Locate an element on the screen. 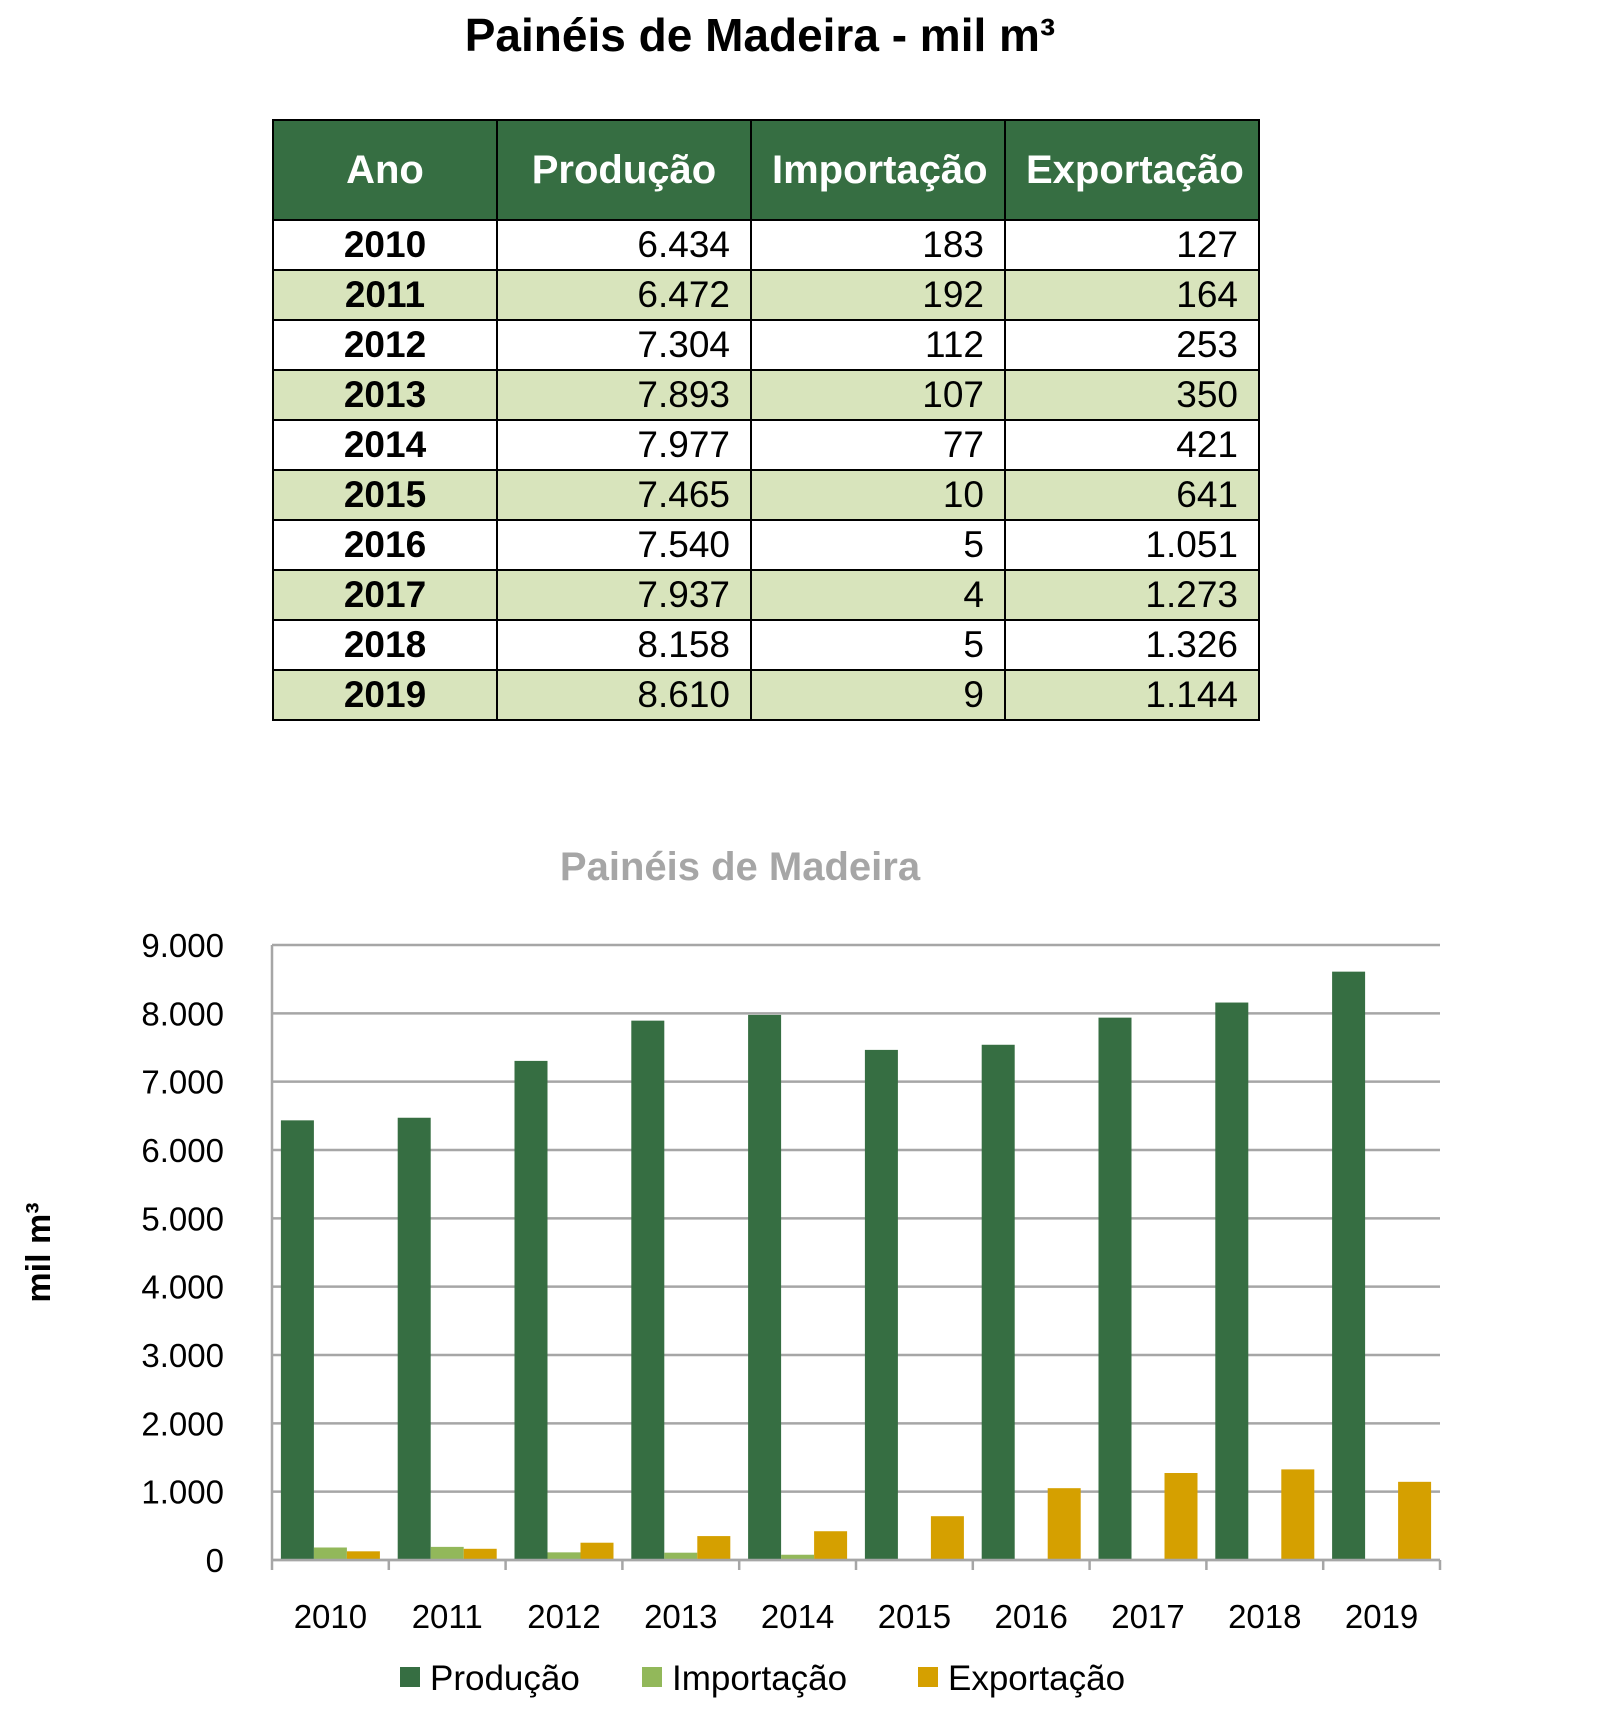 Image resolution: width=1607 pixels, height=1720 pixels. cell-exportacao: 350 is located at coordinates (1132, 395).